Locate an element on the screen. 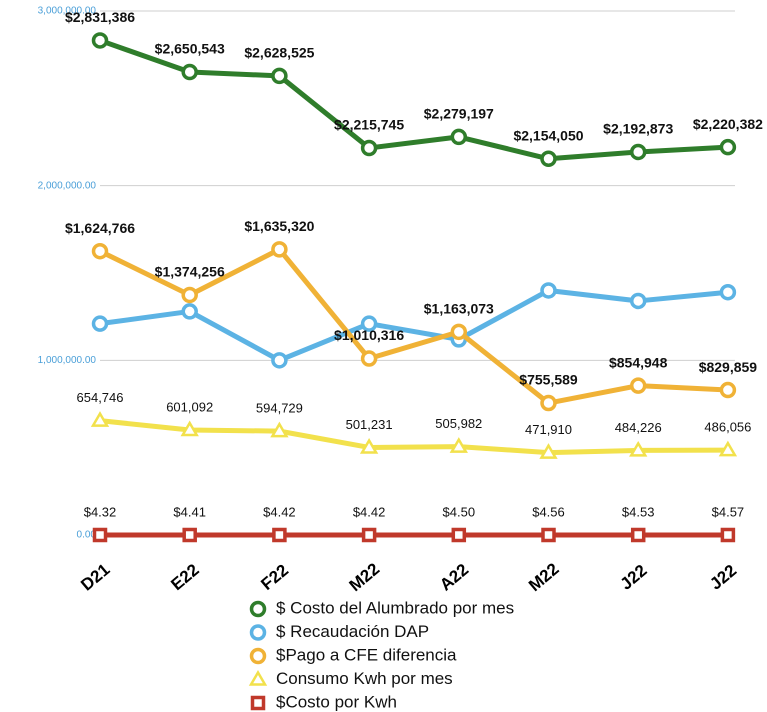  x-tick-label: D21 is located at coordinates (95, 577).